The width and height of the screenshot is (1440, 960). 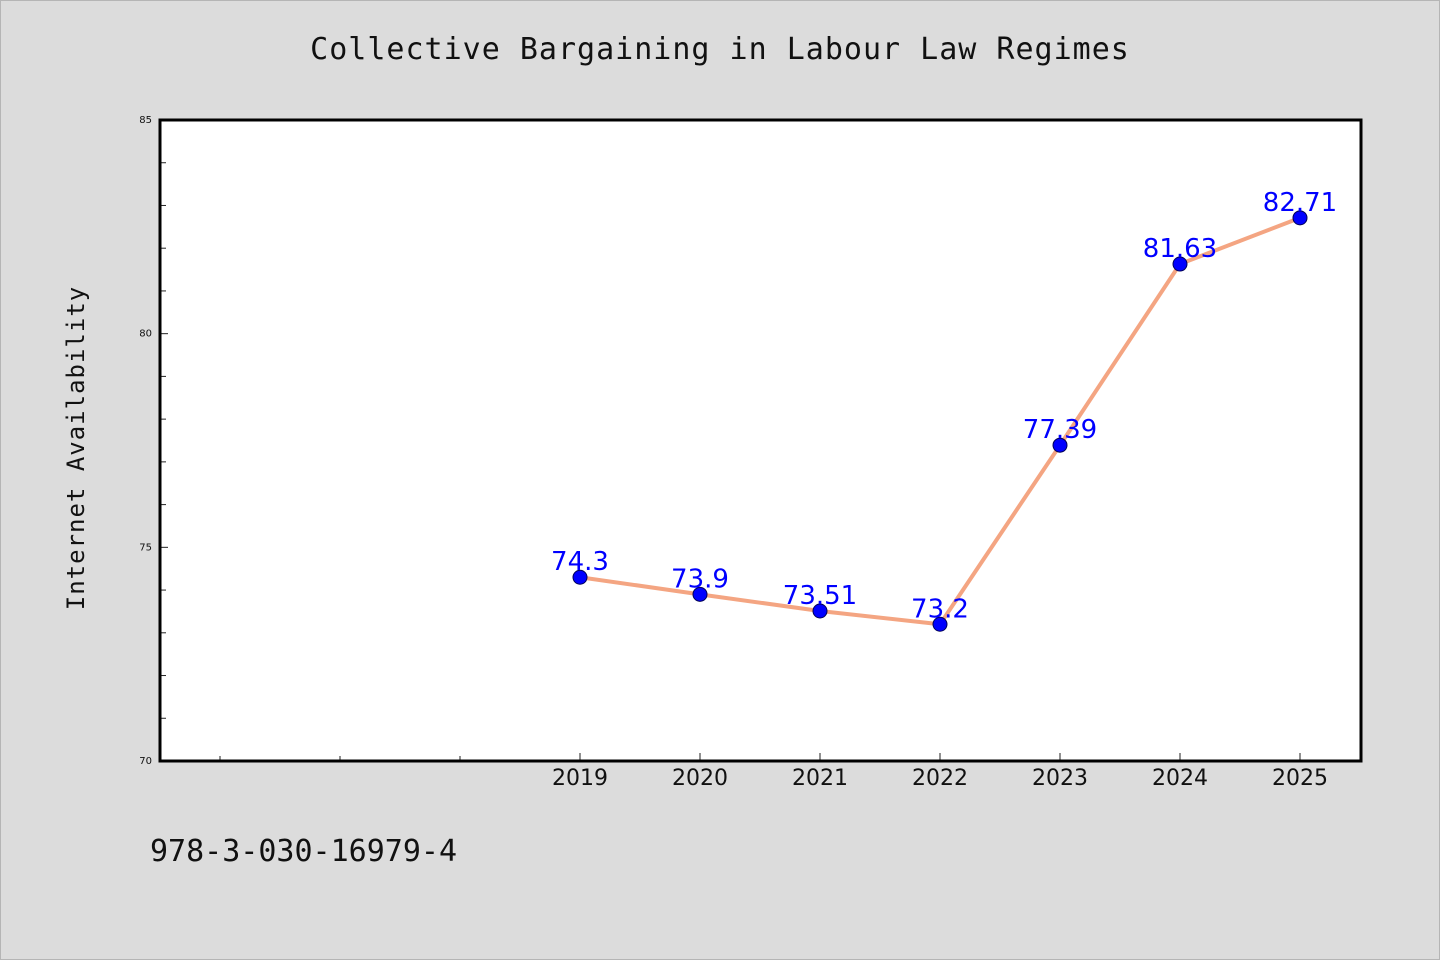 I want to click on isbn-text: 978-3-030-16979-4, so click(x=304, y=851).